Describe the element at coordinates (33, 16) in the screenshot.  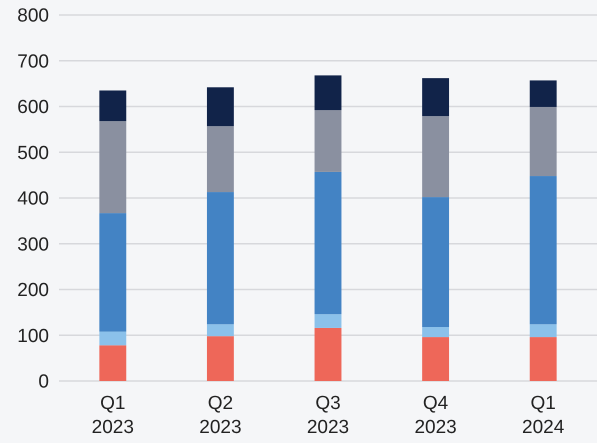
I see `y-tick-label: 800` at that location.